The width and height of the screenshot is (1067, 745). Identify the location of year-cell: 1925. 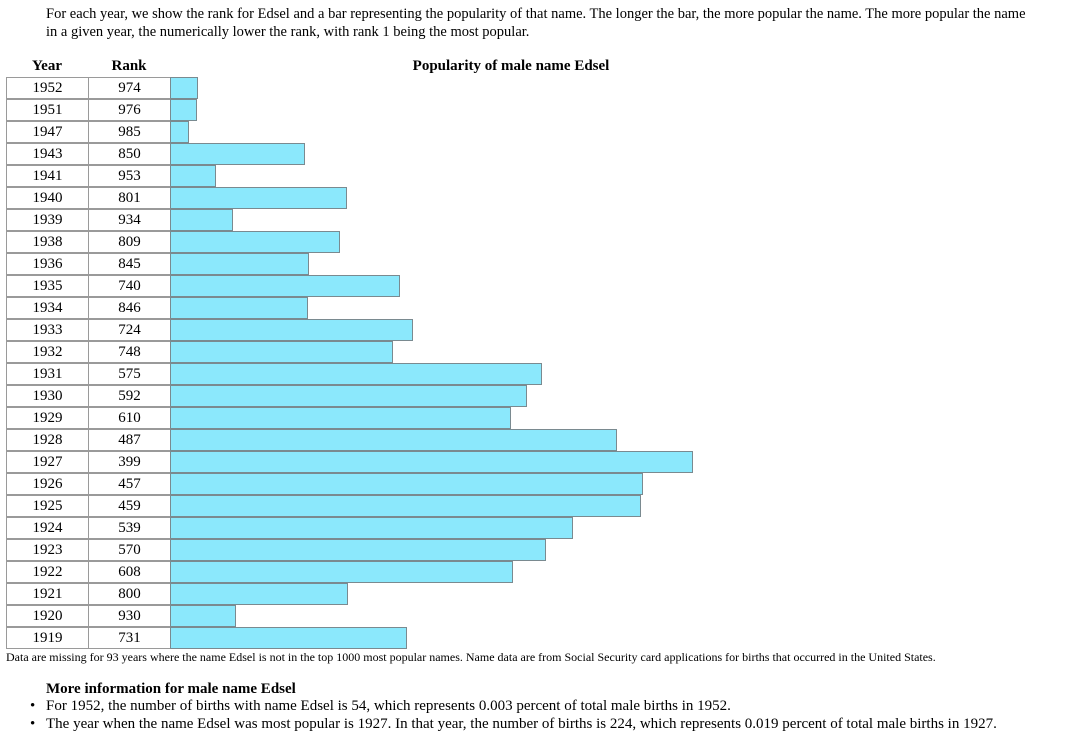
(47, 506).